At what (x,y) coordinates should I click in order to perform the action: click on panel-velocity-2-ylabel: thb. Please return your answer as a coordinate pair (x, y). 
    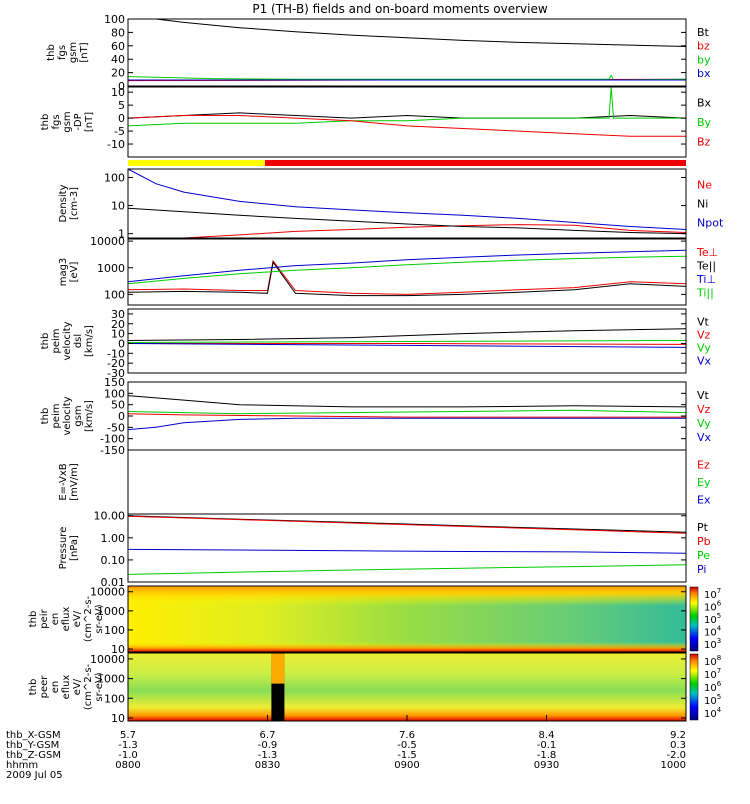
    Looking at the image, I should click on (45, 416).